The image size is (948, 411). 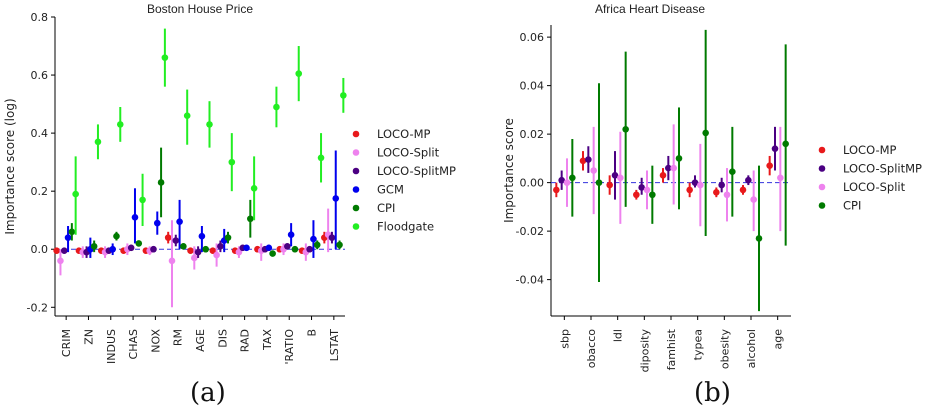 I want to click on category-label-0-8: RAD, so click(x=245, y=340).